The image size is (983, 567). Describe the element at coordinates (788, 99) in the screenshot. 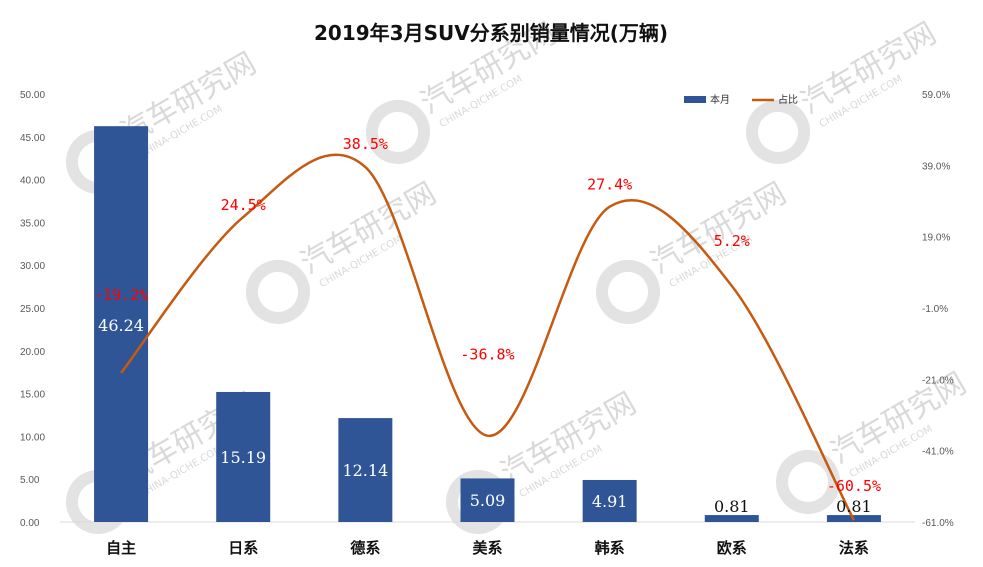

I see `legend-line-label: 占比` at that location.